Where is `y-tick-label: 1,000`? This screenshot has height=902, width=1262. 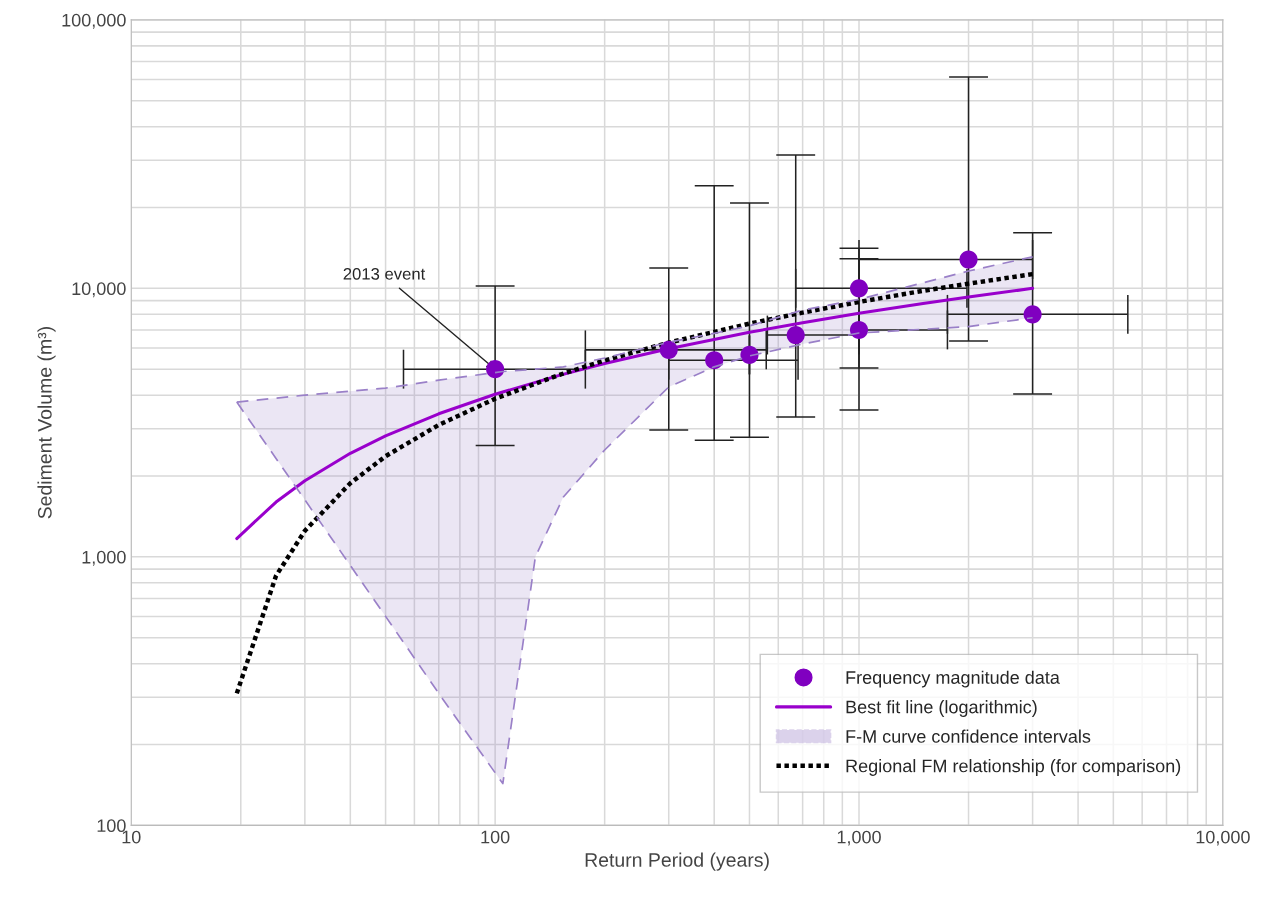
y-tick-label: 1,000 is located at coordinates (104, 558).